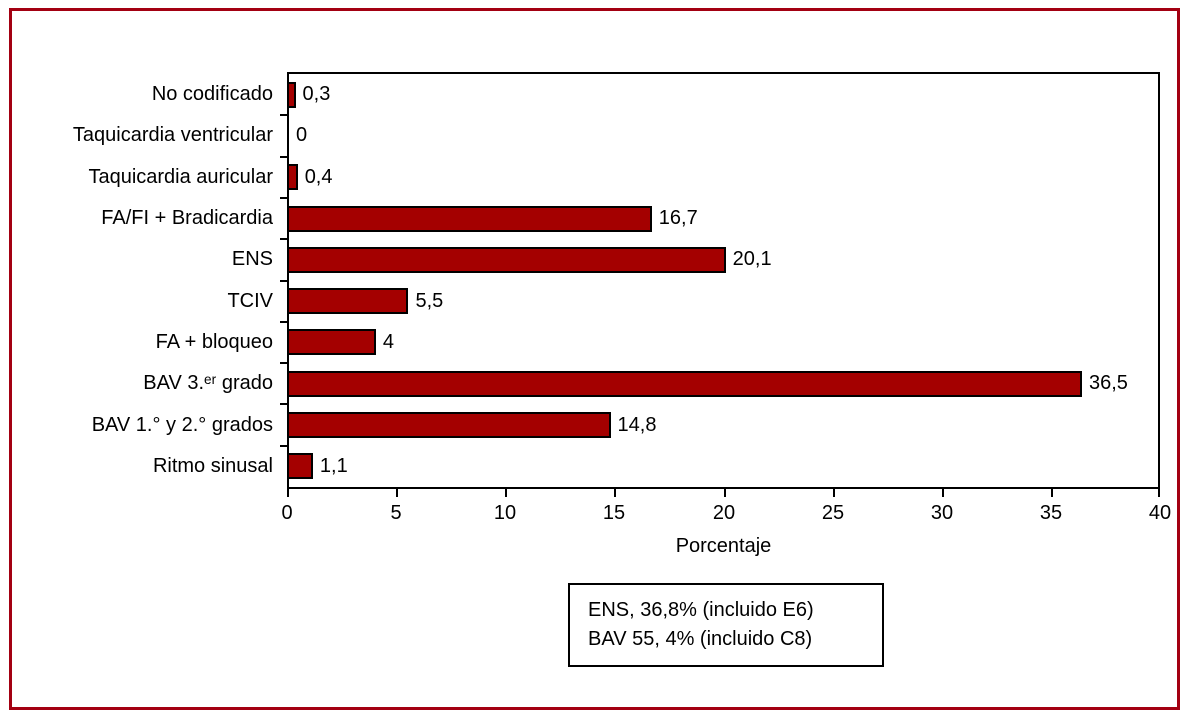 Image resolution: width=1190 pixels, height=719 pixels. What do you see at coordinates (250, 300) in the screenshot?
I see `category-label: TCIV` at bounding box center [250, 300].